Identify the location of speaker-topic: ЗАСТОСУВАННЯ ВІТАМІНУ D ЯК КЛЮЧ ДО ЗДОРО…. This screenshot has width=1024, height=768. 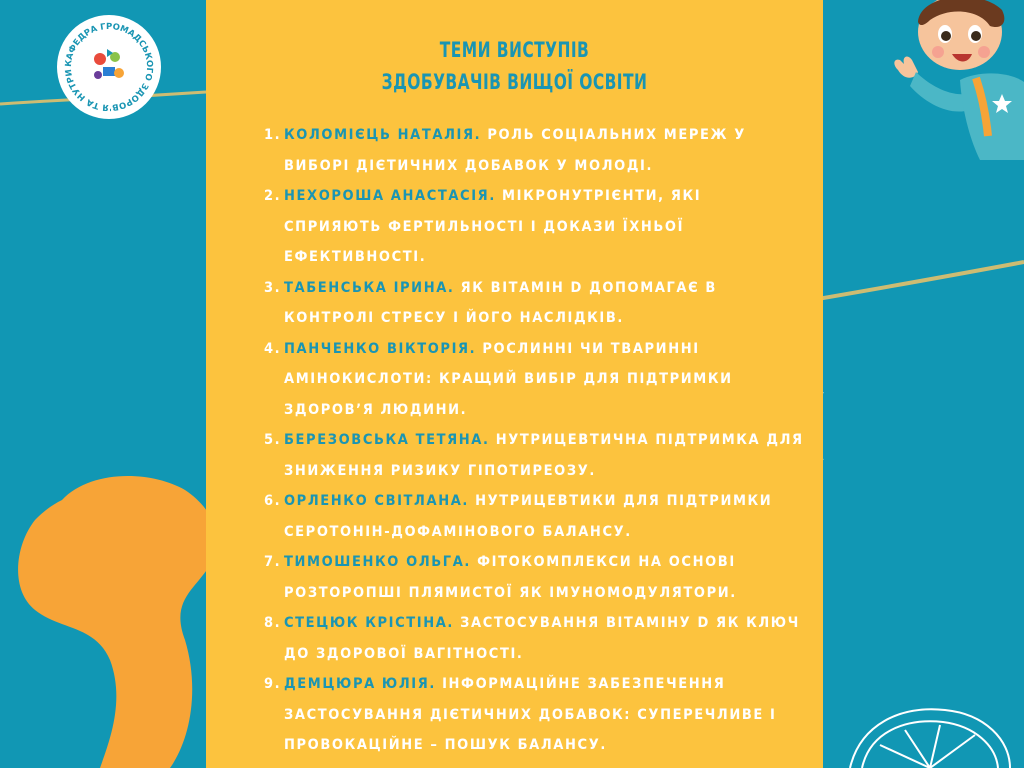
(542, 638).